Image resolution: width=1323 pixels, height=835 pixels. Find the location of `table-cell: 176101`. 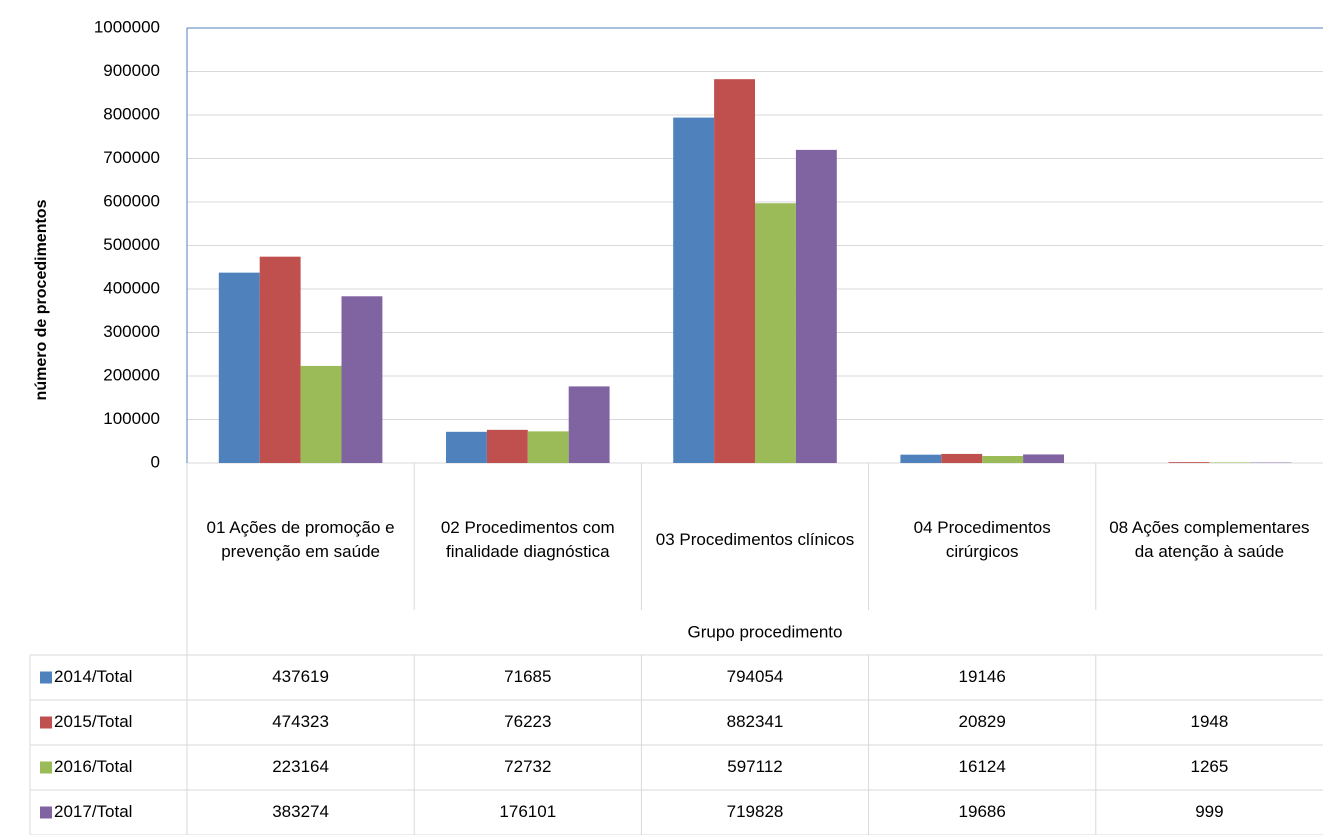

table-cell: 176101 is located at coordinates (527, 811).